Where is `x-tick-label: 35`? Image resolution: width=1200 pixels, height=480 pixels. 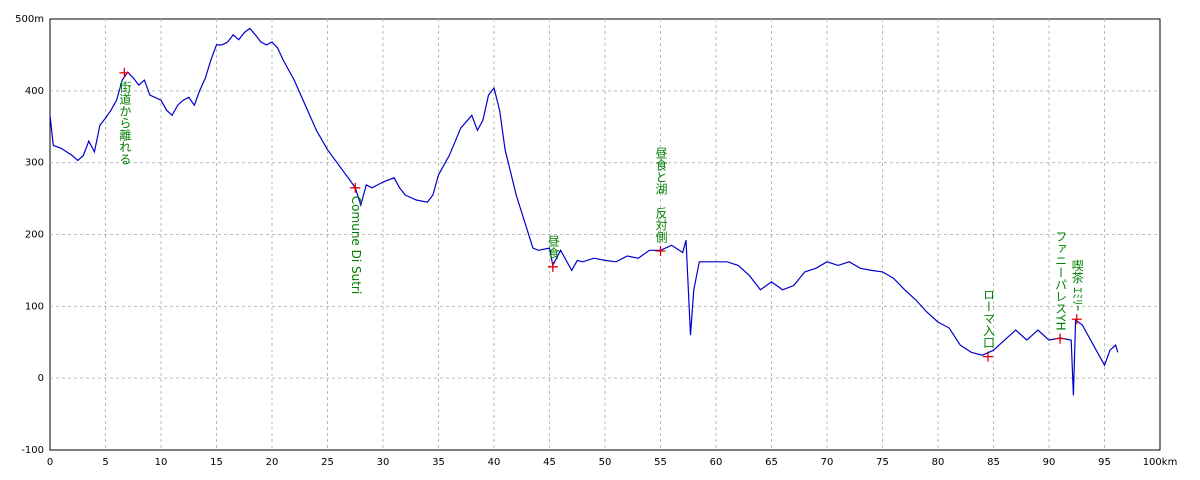 x-tick-label: 35 is located at coordinates (438, 462).